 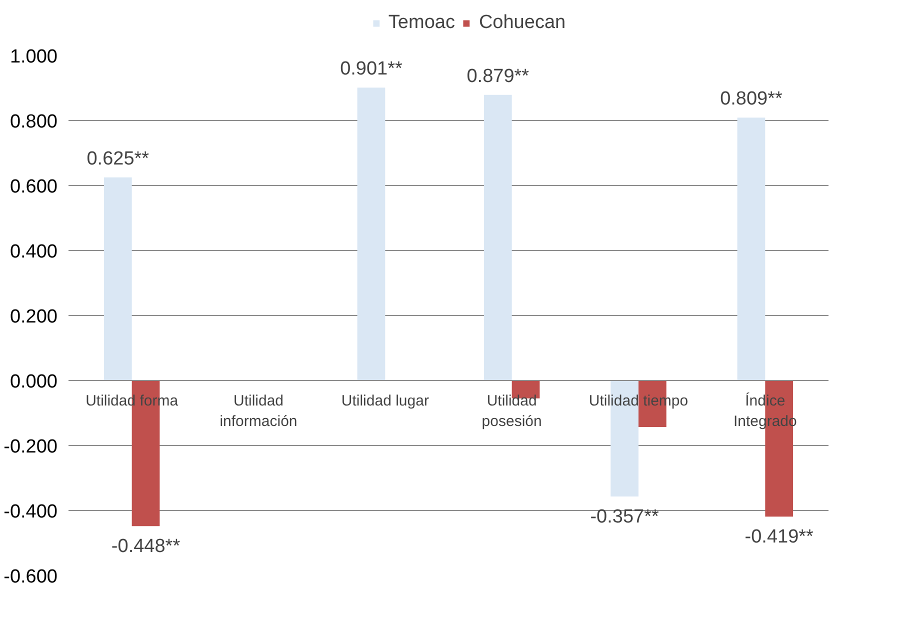 What do you see at coordinates (421, 23) in the screenshot?
I see `legend-label: Temoac` at bounding box center [421, 23].